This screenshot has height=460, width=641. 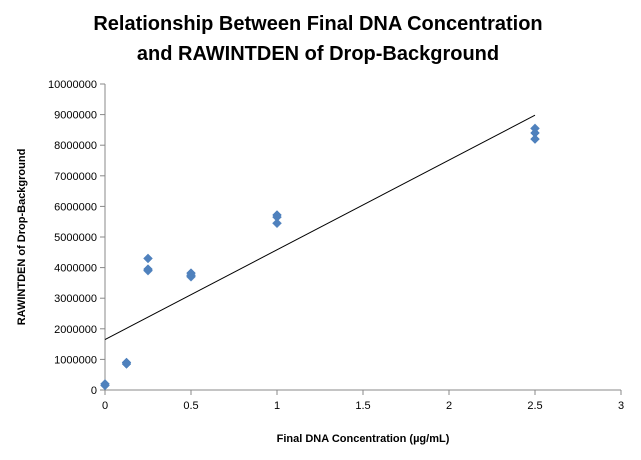 I want to click on y-tick-label: 7000000, so click(x=75, y=177).